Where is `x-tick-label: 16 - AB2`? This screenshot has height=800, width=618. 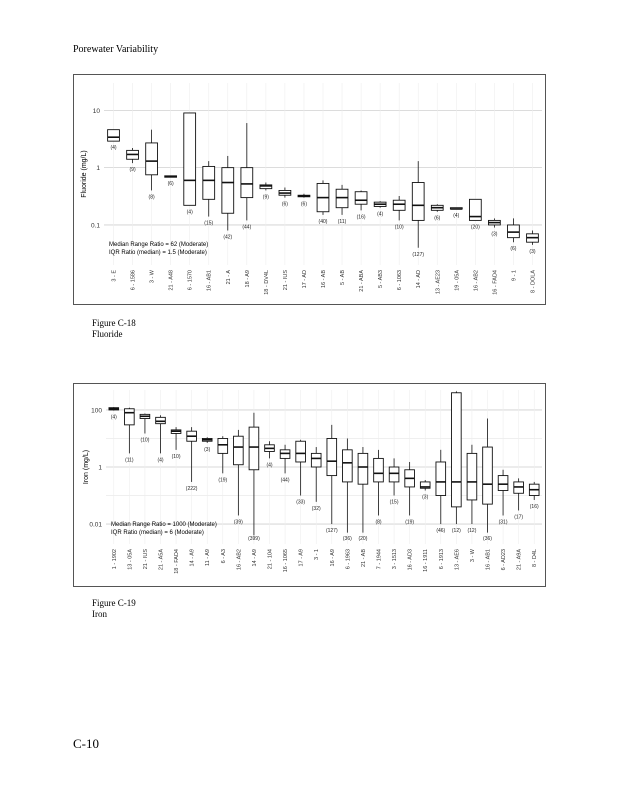
x-tick-label: 16 - AB2 is located at coordinates (476, 280).